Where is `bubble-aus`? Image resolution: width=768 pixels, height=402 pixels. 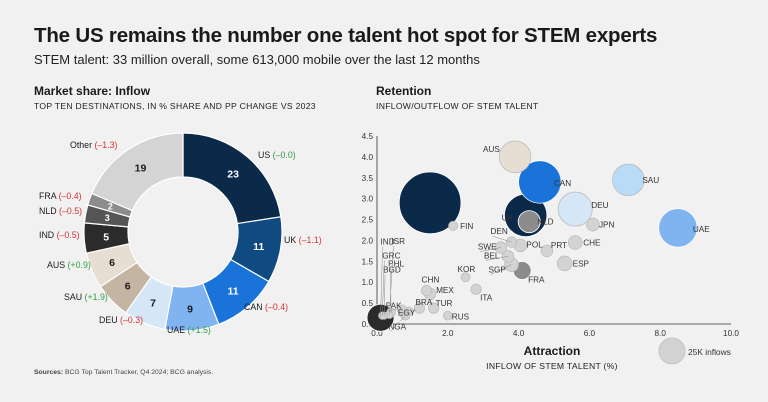 bubble-aus is located at coordinates (515, 157).